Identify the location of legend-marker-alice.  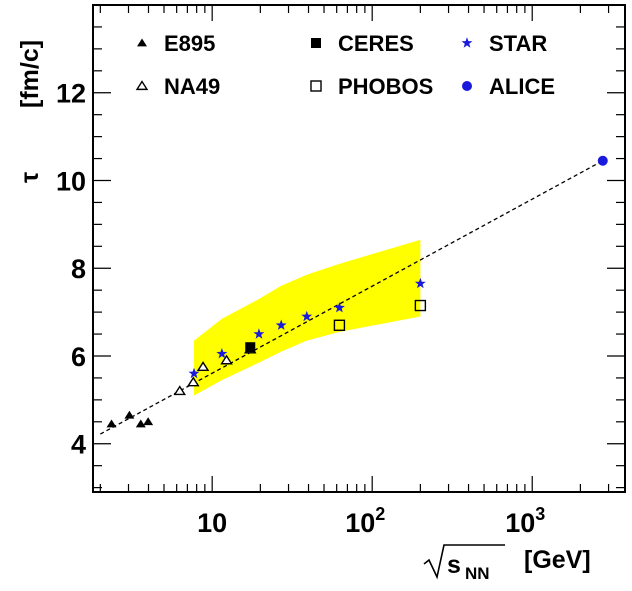
(467, 86).